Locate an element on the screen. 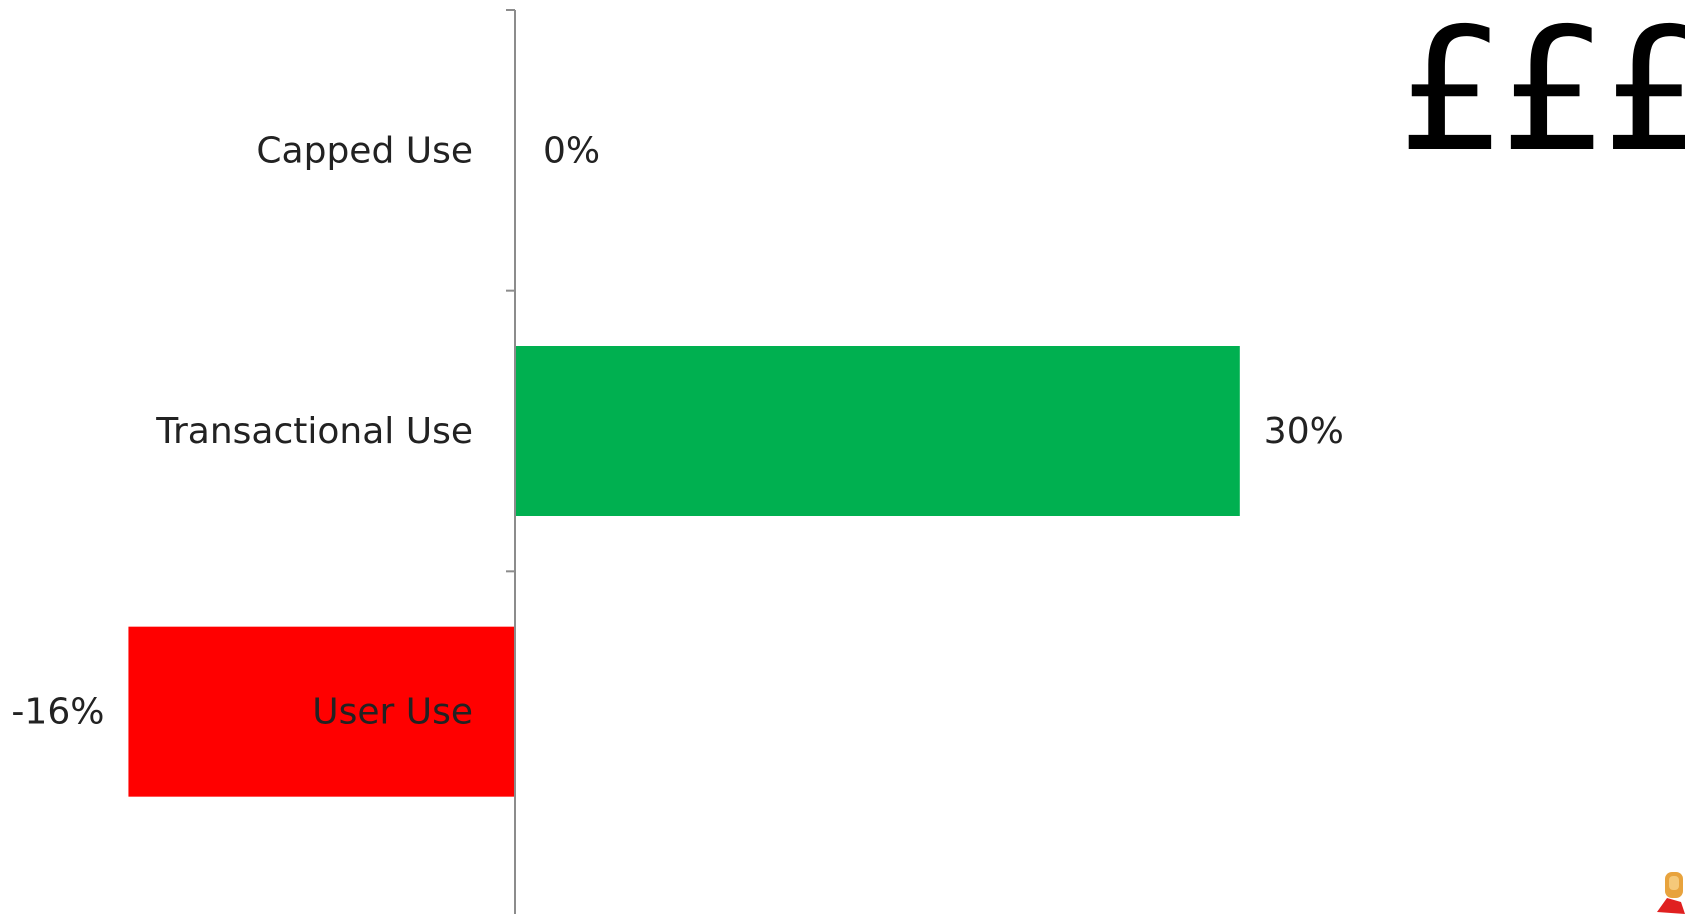  corner-clipart-icon is located at coordinates (1670, 891).